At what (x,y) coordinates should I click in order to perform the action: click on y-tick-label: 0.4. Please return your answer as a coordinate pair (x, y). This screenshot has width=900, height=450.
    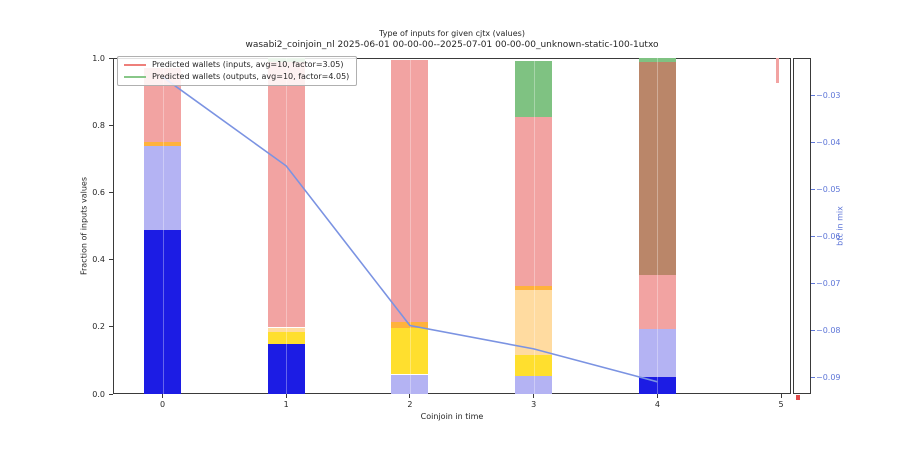
    Looking at the image, I should click on (98, 260).